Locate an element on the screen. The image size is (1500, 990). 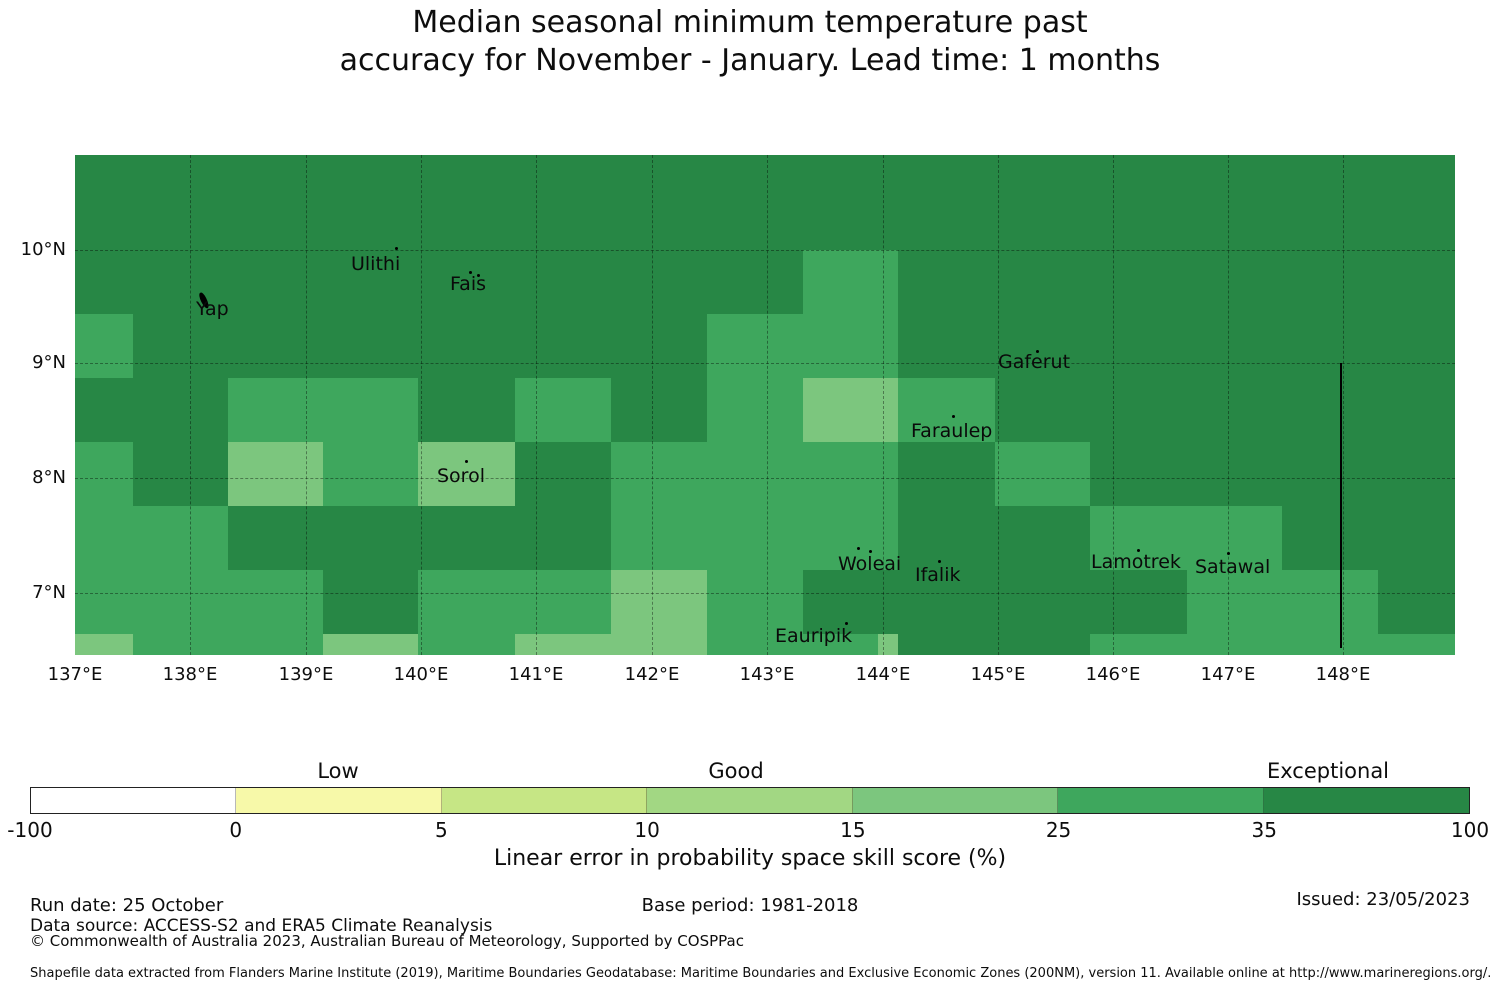
island-label-ifalik: Ifalik is located at coordinates (938, 575).